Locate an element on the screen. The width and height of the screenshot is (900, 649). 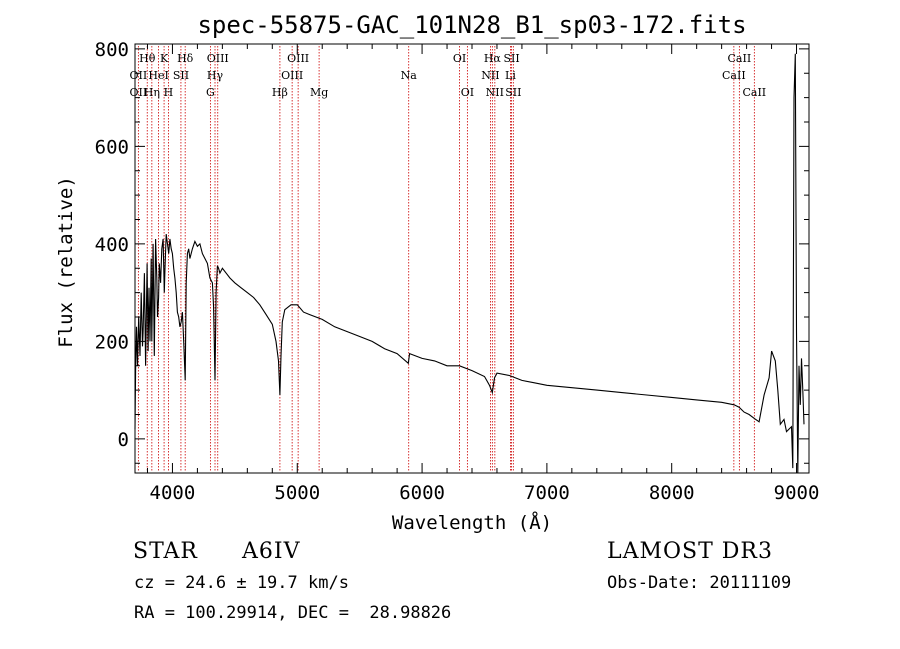
x-axis-label: Wavelength (Å) is located at coordinates (472, 522).